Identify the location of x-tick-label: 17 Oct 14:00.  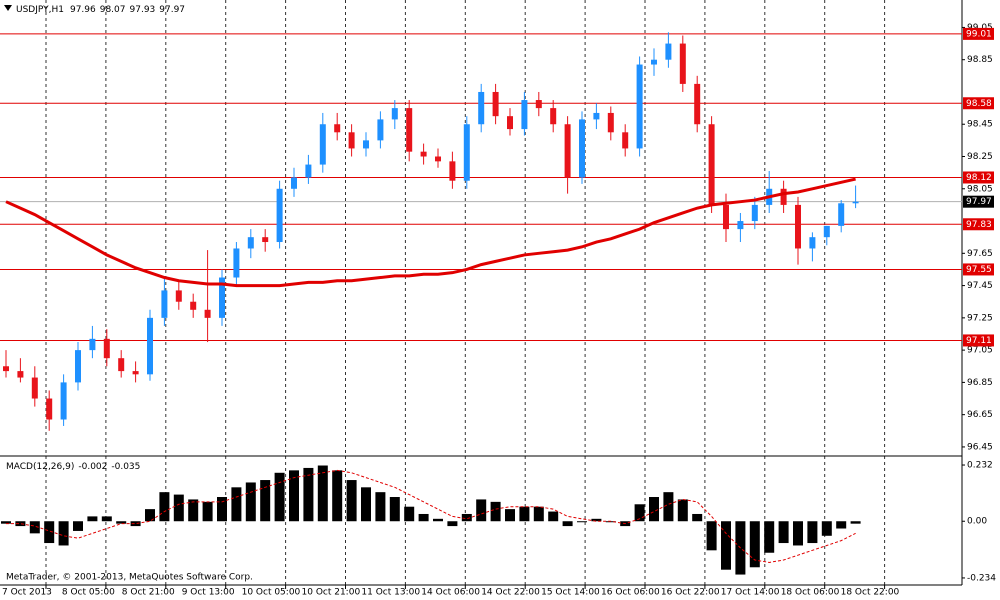
(750, 593).